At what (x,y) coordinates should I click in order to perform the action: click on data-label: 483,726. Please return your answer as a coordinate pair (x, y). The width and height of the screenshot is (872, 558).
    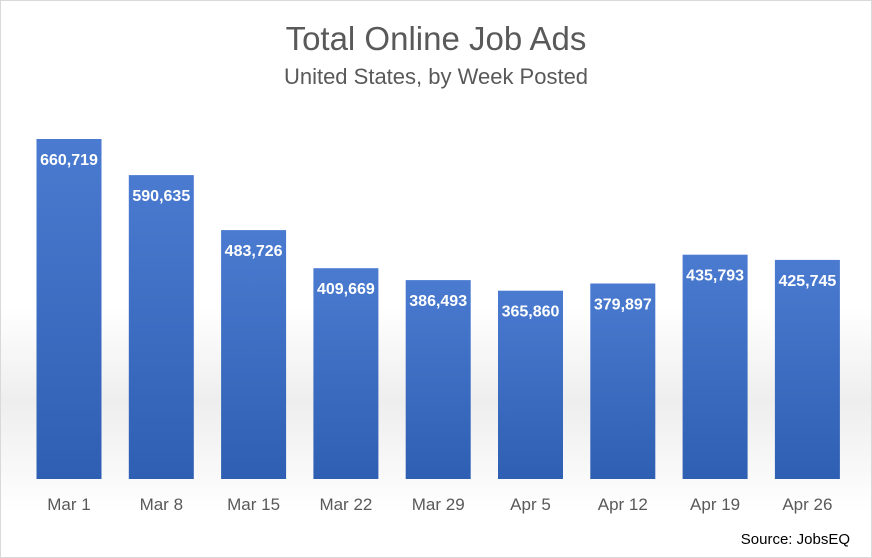
    Looking at the image, I should click on (254, 251).